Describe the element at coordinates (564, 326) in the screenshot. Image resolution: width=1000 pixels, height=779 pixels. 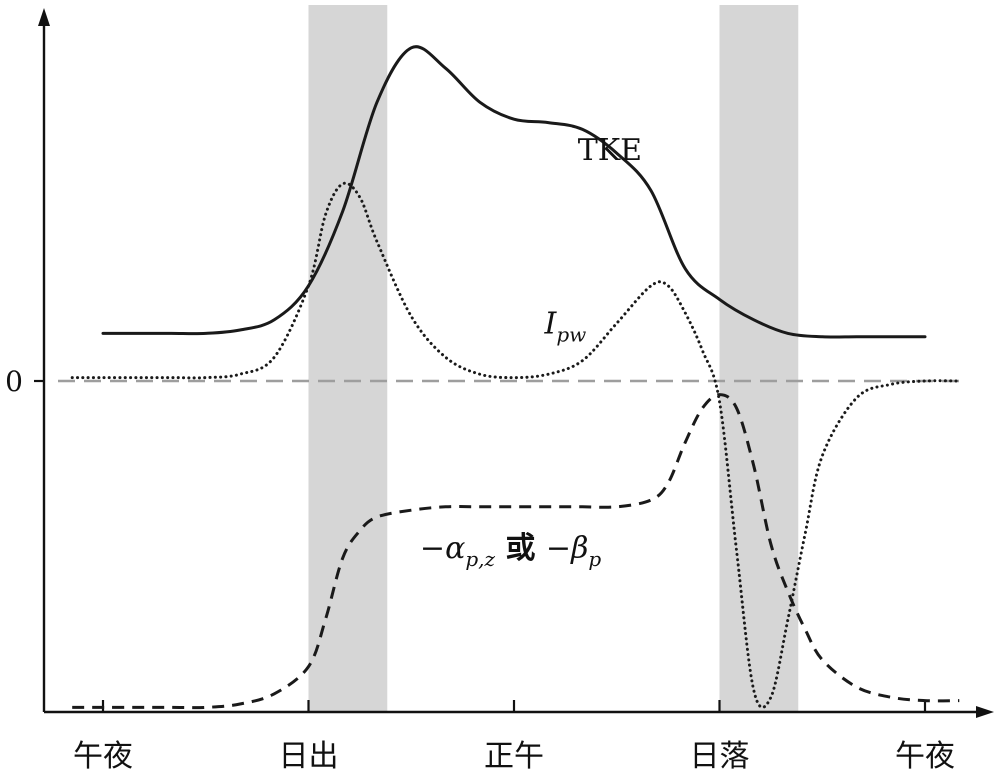
I see `series-label-i-pw: Ipw` at that location.